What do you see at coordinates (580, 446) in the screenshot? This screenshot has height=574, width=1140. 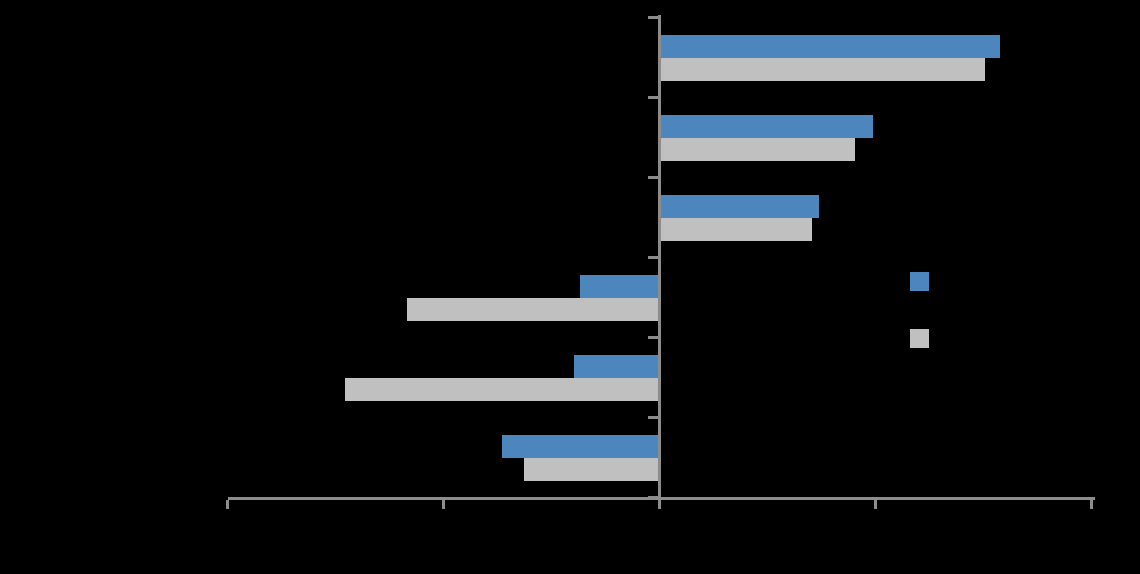 I see `bar-series1-row6` at bounding box center [580, 446].